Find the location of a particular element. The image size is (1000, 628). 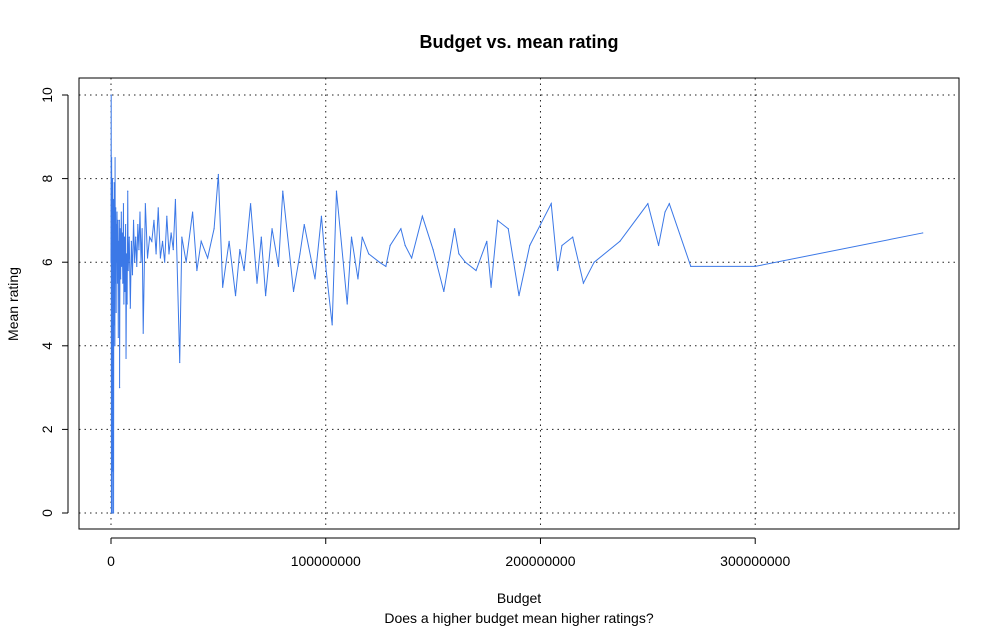

x-tick-label-0: 0 is located at coordinates (111, 561).